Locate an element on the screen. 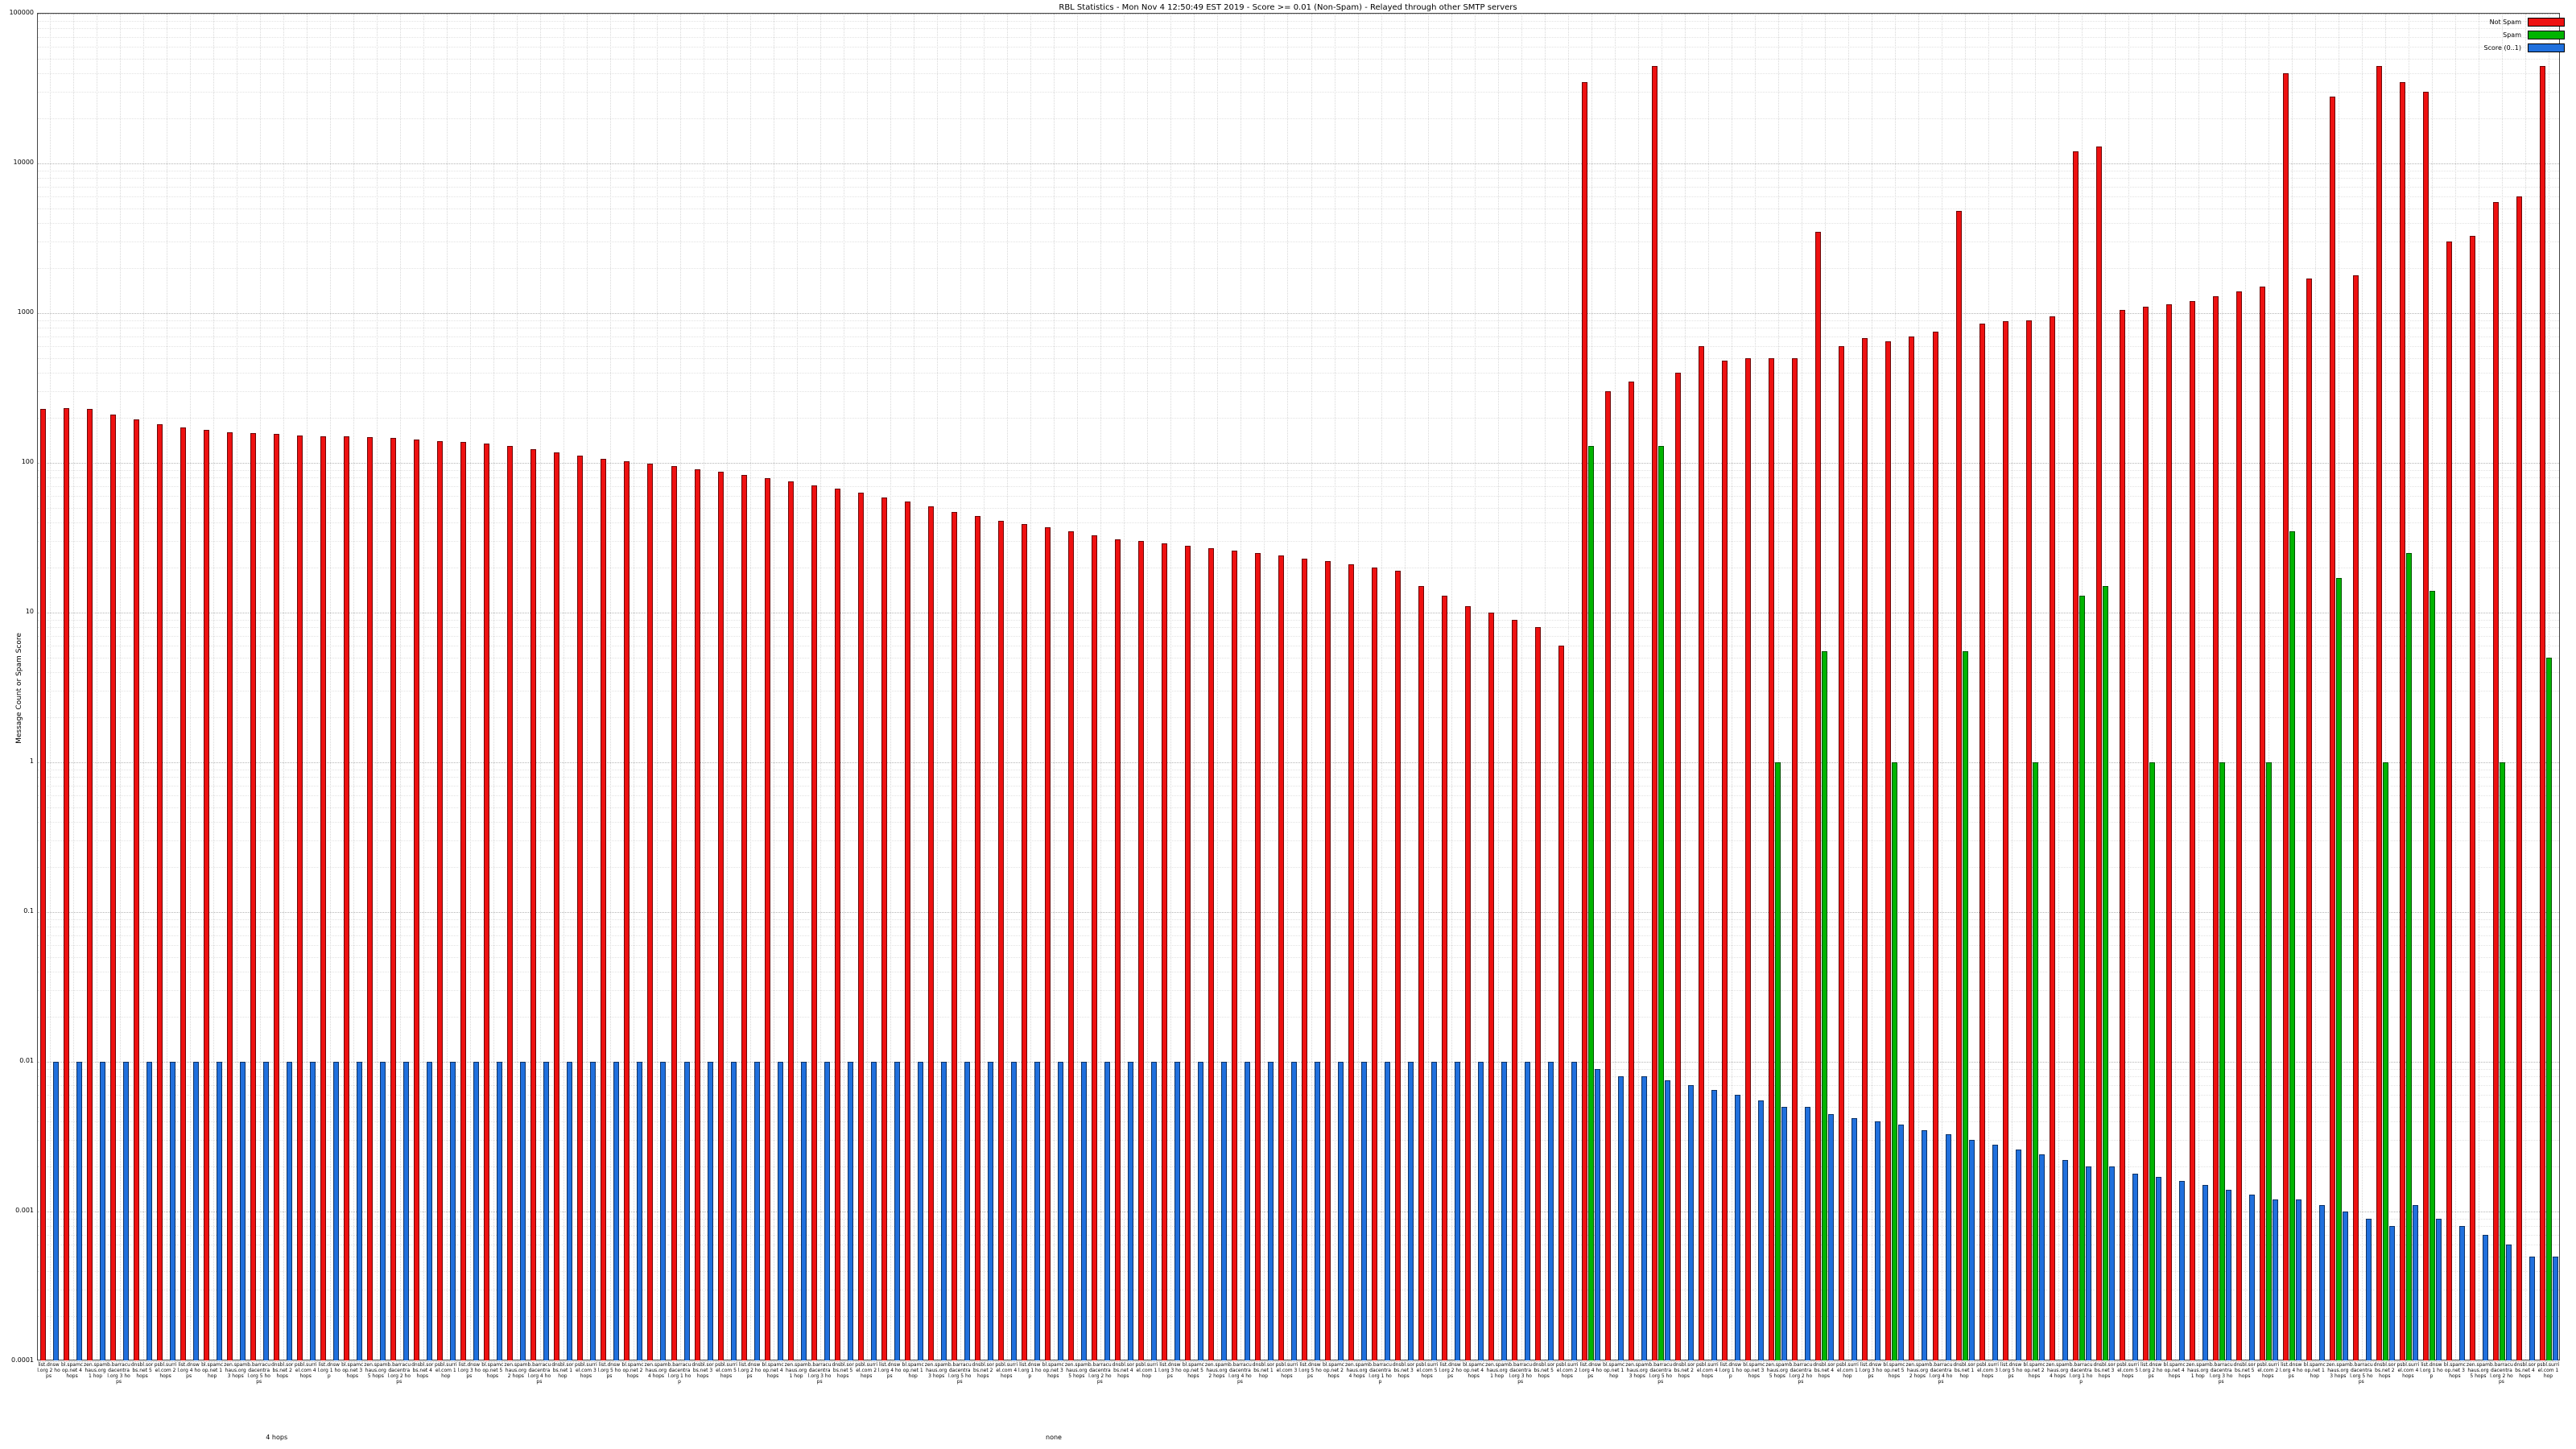 This screenshot has height=1449, width=2576. x-tick-label: psbl.surriel.com 3 hops is located at coordinates (1286, 1370).